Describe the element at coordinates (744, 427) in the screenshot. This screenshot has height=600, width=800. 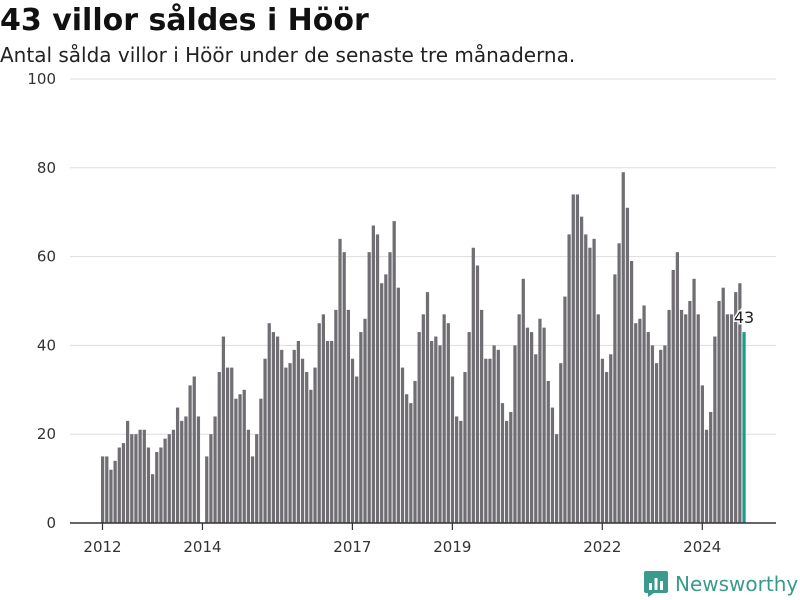
I see `bar-highlight` at that location.